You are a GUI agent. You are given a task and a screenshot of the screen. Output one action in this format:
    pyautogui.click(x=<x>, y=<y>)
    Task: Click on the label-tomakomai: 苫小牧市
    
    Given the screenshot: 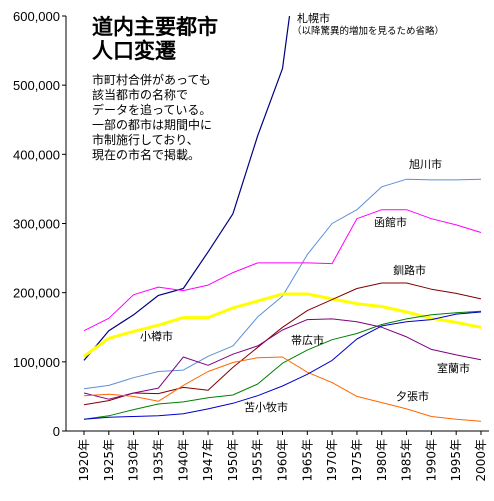 What is the action you would take?
    pyautogui.click(x=266, y=407)
    